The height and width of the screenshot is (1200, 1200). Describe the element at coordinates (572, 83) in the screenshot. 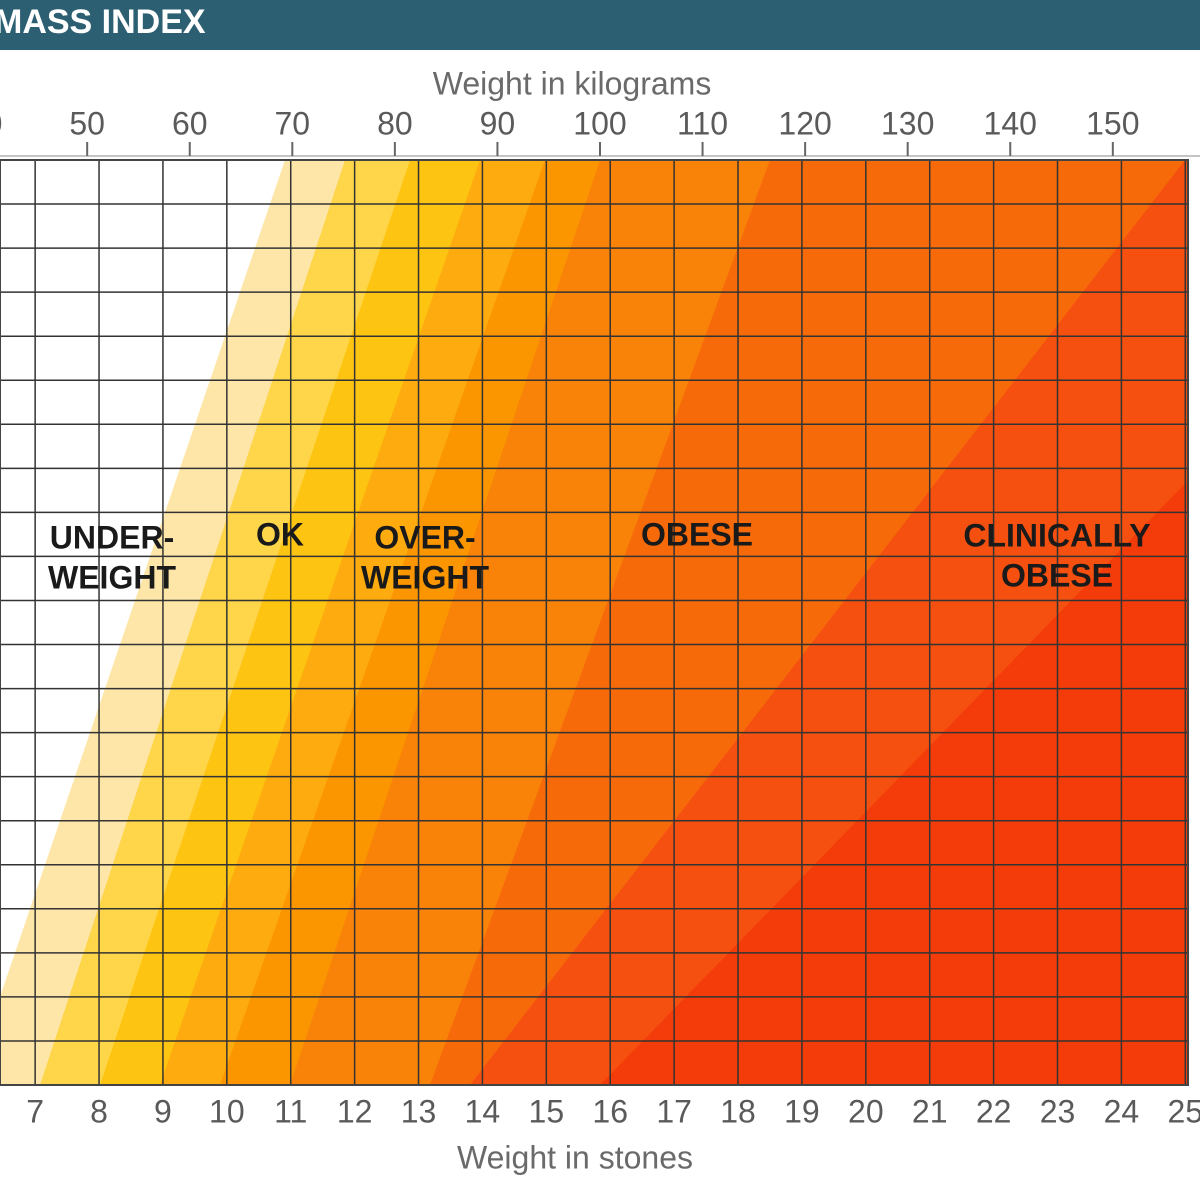

I see `x-axis-label: Weight in kilograms` at that location.